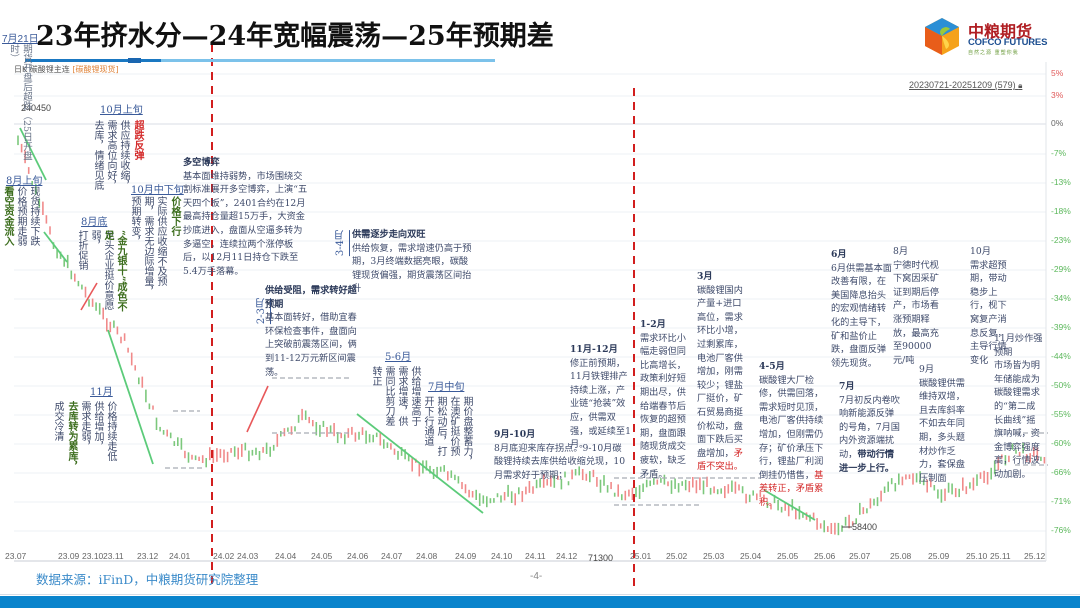  What do you see at coordinates (1000, 31) in the screenshot?
I see `logo-cn: 中粮期货` at bounding box center [1000, 31].